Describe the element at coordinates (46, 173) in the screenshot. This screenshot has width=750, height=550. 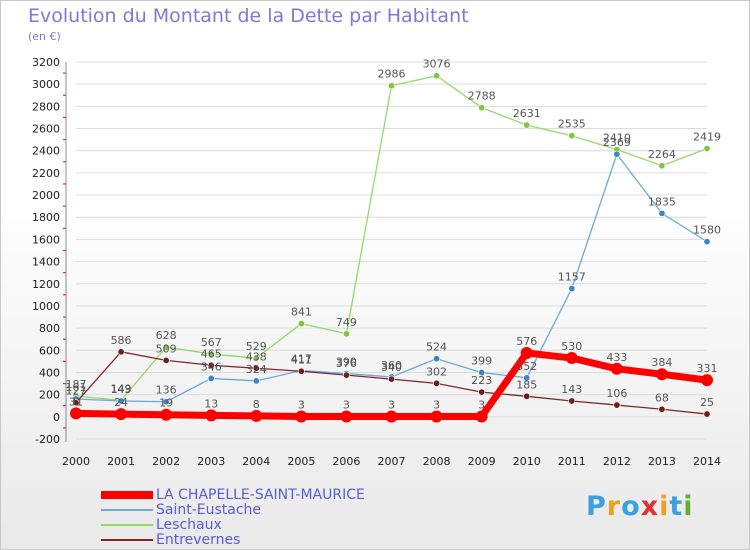
I see `y-tick-label: 2200` at that location.